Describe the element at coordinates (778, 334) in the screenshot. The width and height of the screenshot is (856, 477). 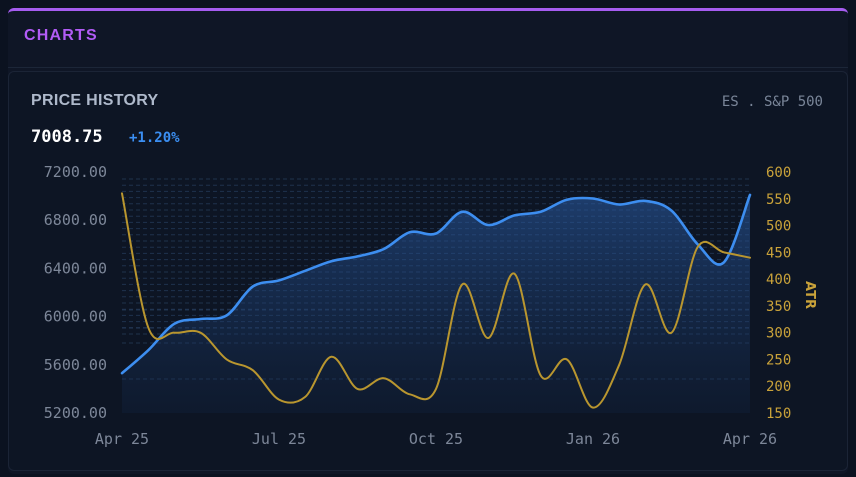
I see `right-tick-label: 300` at that location.